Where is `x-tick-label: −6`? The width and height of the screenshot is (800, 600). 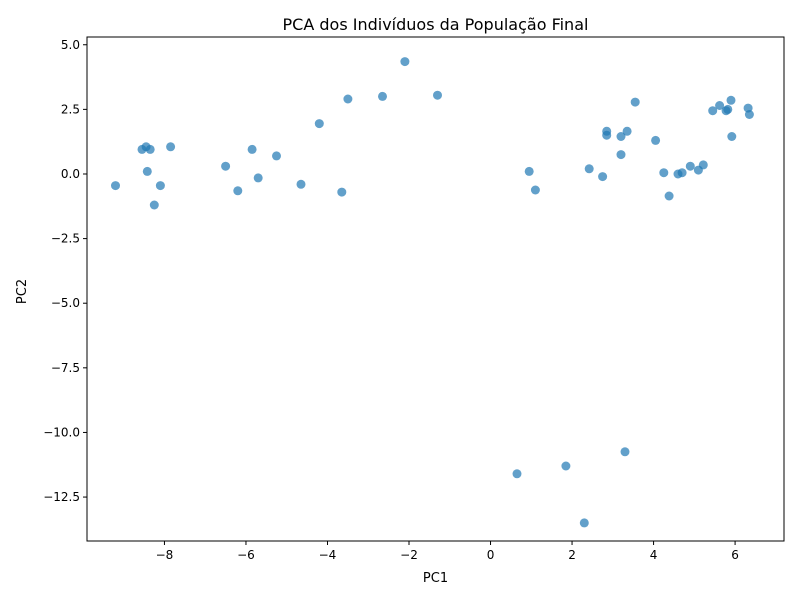 x-tick-label: −6 is located at coordinates (246, 555).